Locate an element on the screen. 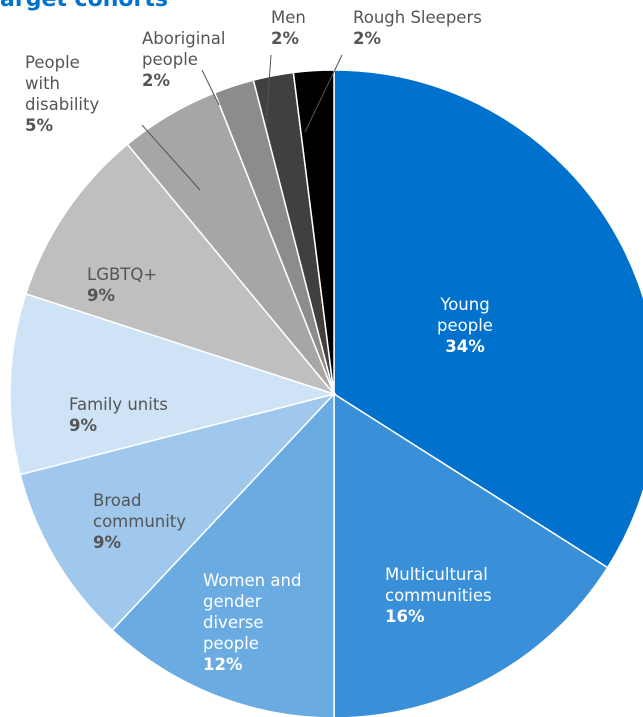  slice-label-value: 5% is located at coordinates (39, 125).